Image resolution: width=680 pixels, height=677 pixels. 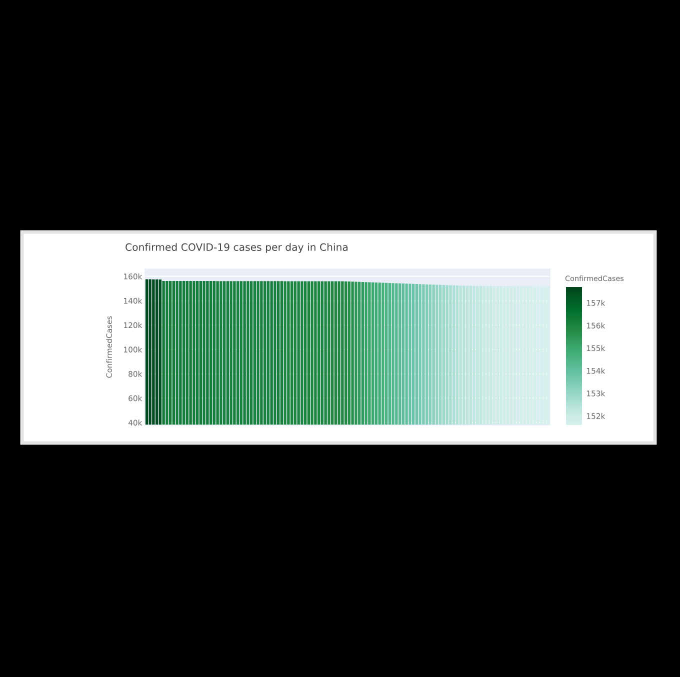 I want to click on chart-title: Confirmed COVID-19 cases per day in China, so click(x=237, y=248).